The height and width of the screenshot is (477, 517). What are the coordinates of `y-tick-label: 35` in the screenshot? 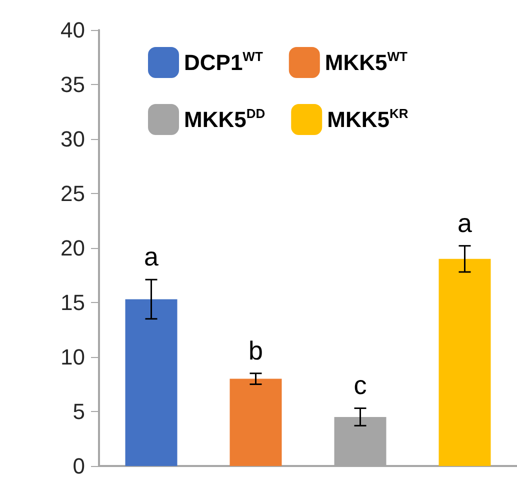 It's located at (72, 84).